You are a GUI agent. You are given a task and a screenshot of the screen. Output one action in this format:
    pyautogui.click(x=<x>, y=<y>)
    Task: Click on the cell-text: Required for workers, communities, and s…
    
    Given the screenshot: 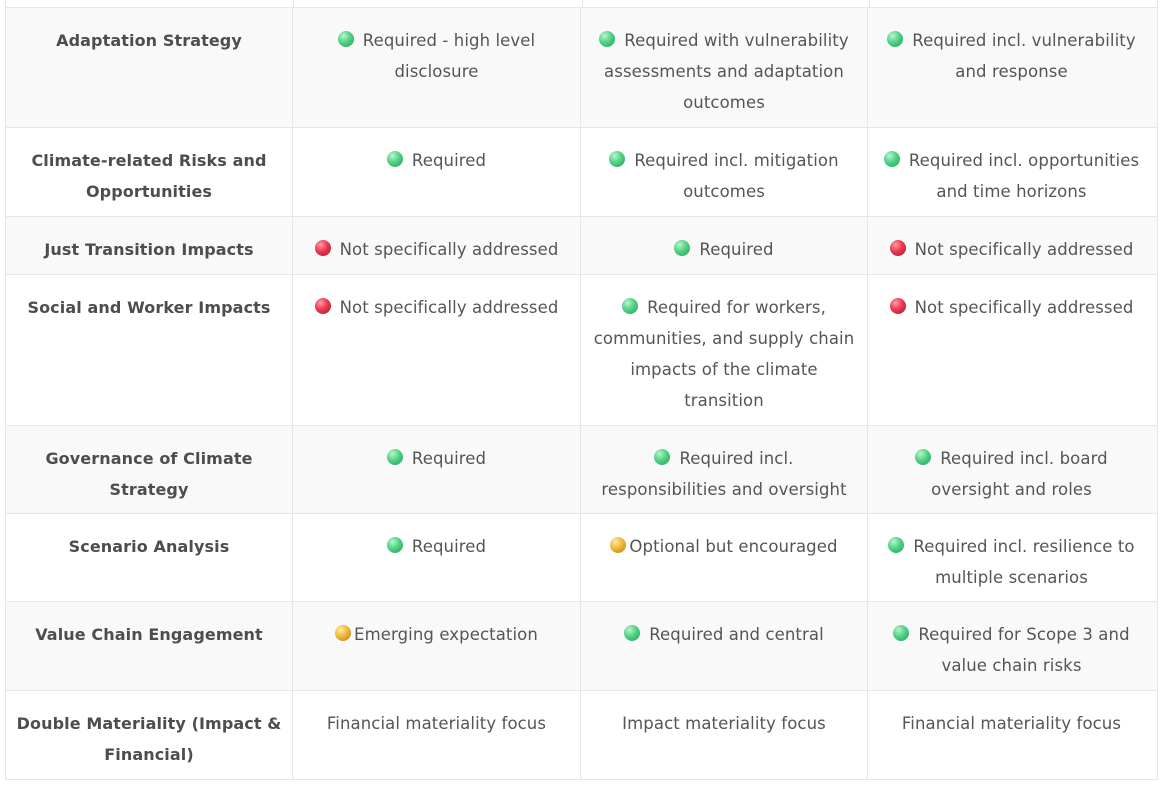 What is the action you would take?
    pyautogui.click(x=724, y=354)
    